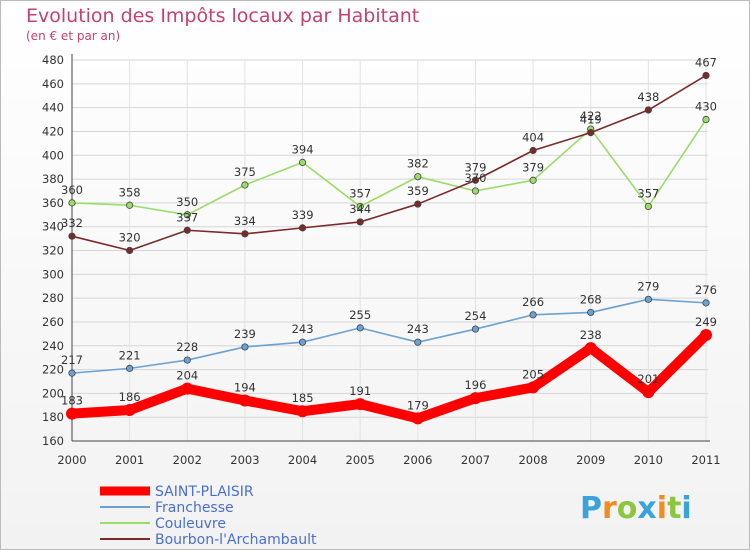 The width and height of the screenshot is (750, 550). Describe the element at coordinates (591, 299) in the screenshot. I see `data-label: 268` at that location.